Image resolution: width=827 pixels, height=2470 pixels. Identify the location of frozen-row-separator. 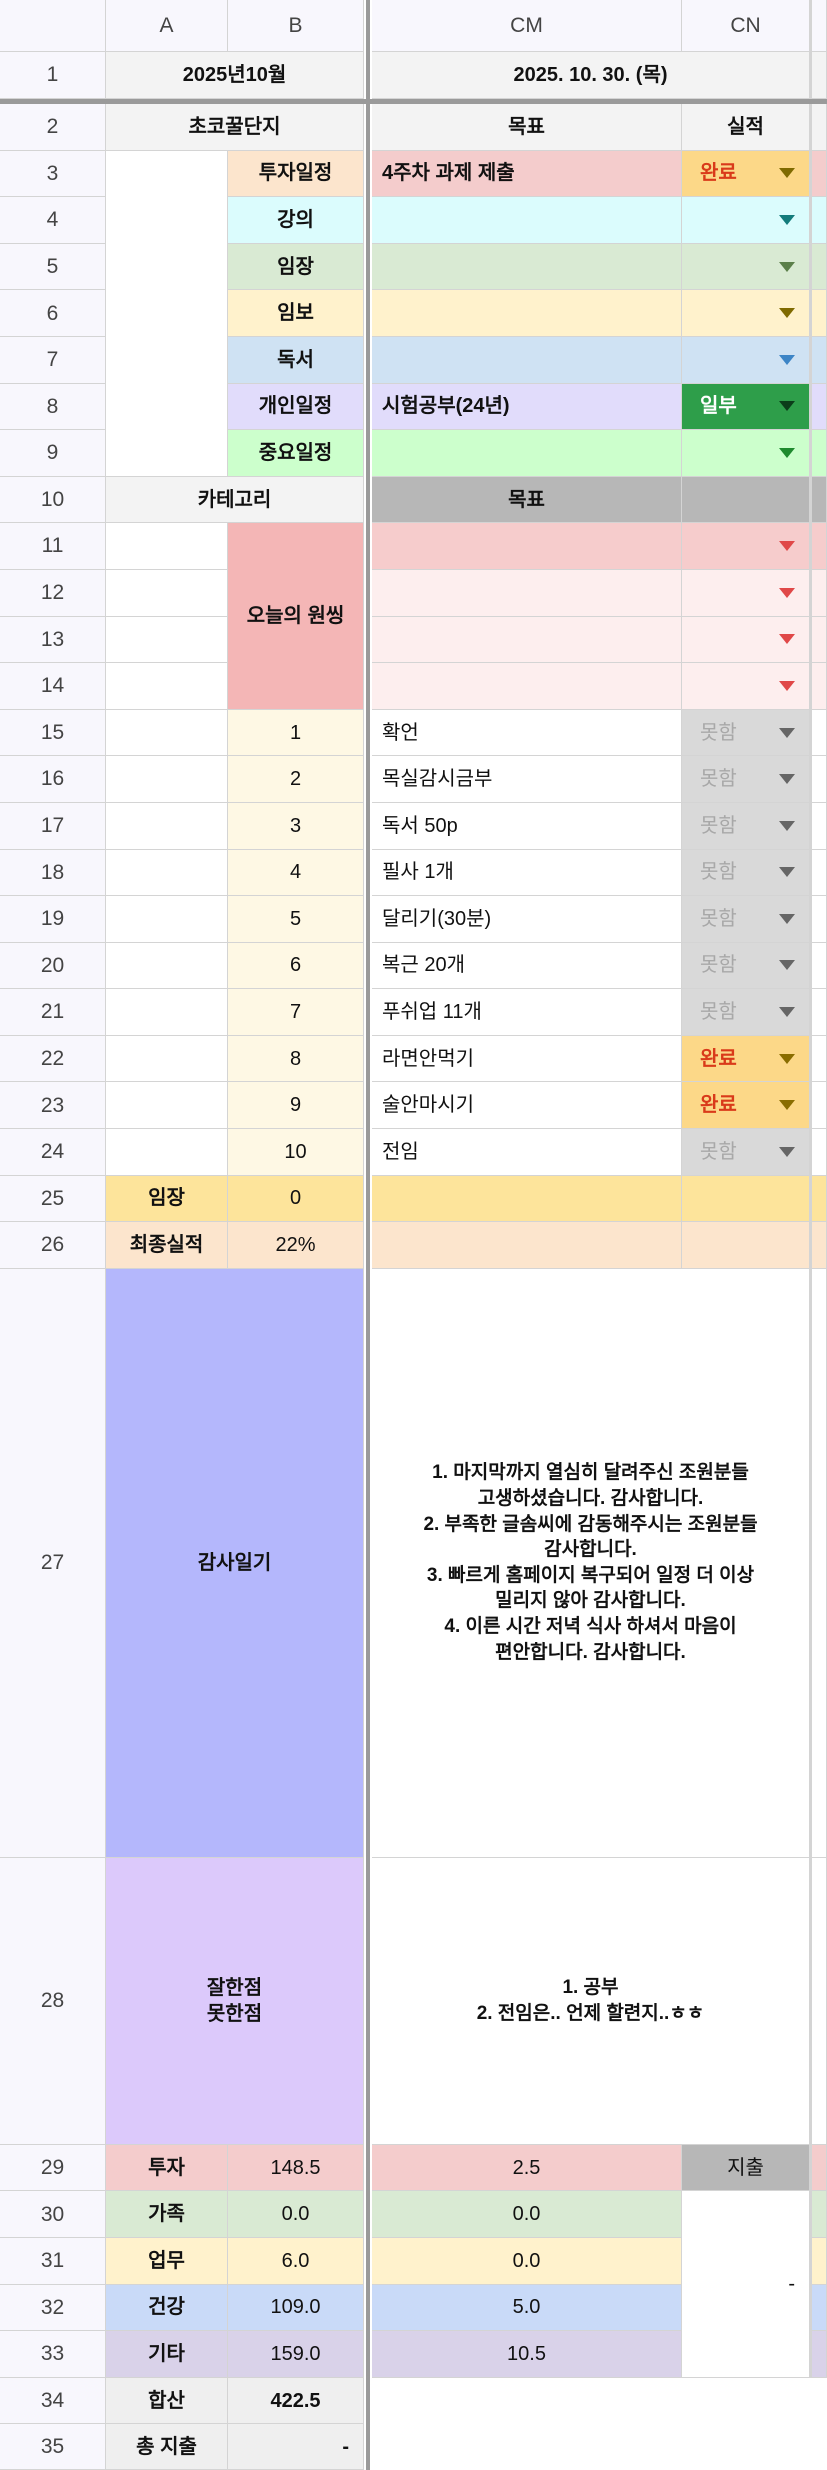
(413, 101).